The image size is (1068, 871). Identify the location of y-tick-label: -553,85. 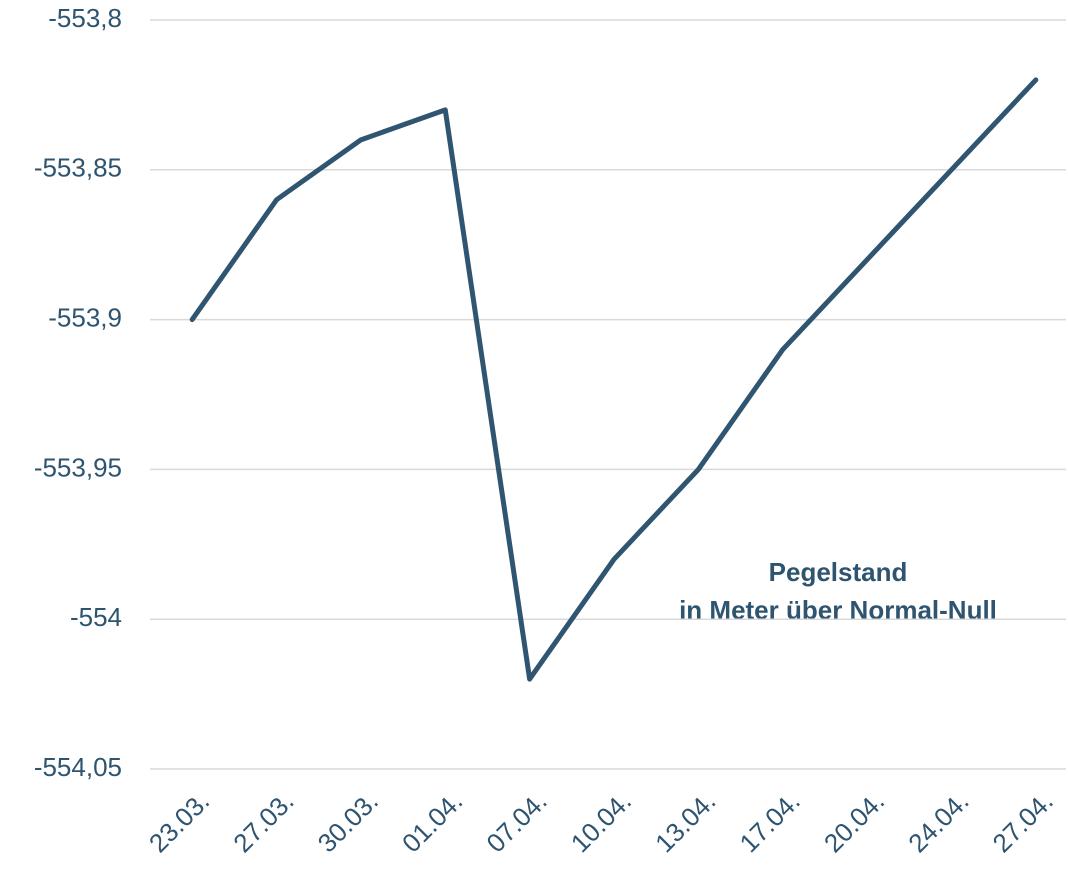
(78, 168).